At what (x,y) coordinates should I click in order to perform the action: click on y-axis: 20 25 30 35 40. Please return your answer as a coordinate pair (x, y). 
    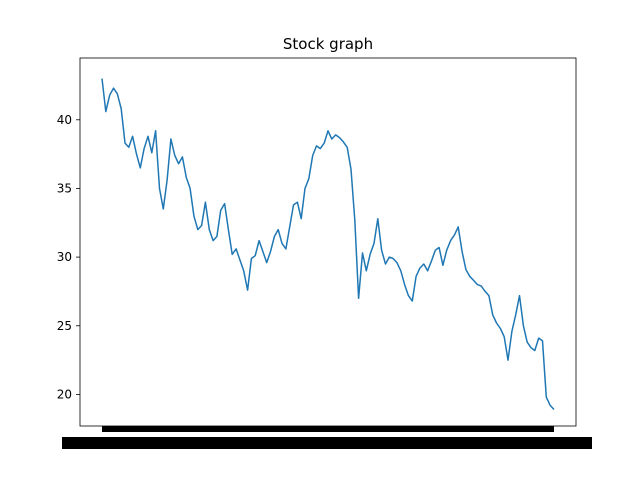
    Looking at the image, I should click on (68, 257).